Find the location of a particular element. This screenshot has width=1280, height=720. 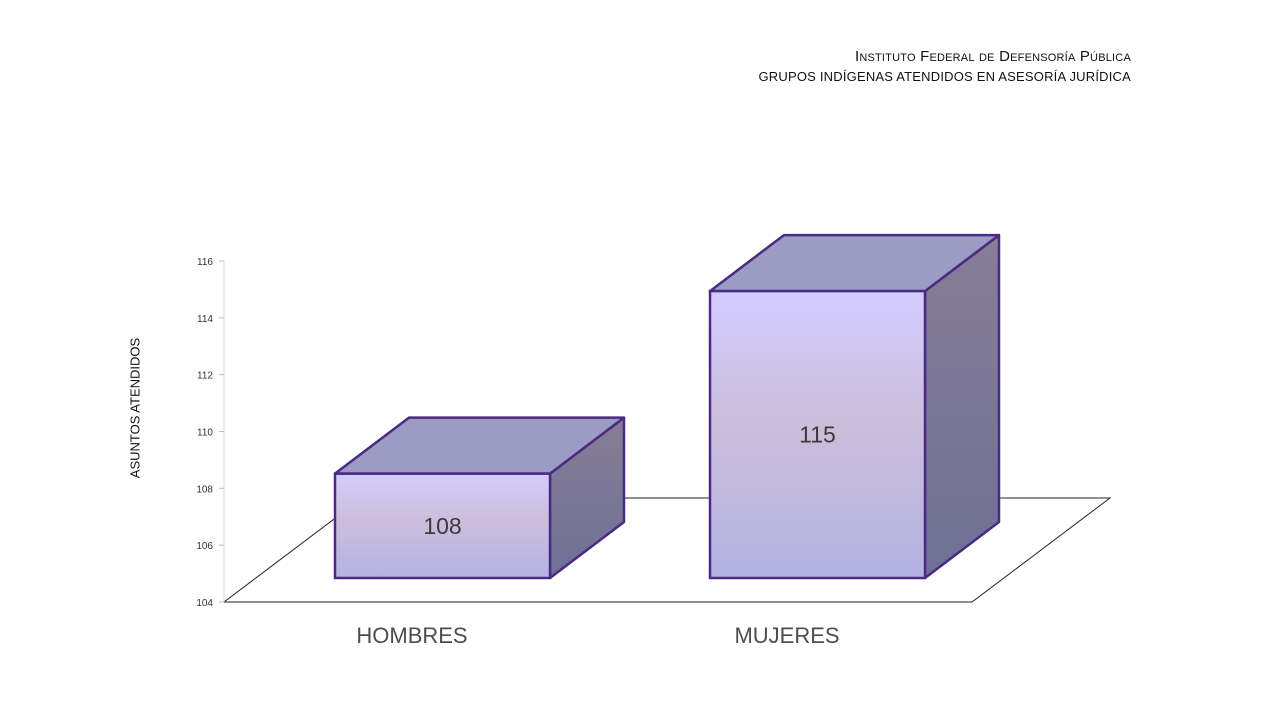

x-axis-labels: HOMBRES MUJERES is located at coordinates (597, 635).